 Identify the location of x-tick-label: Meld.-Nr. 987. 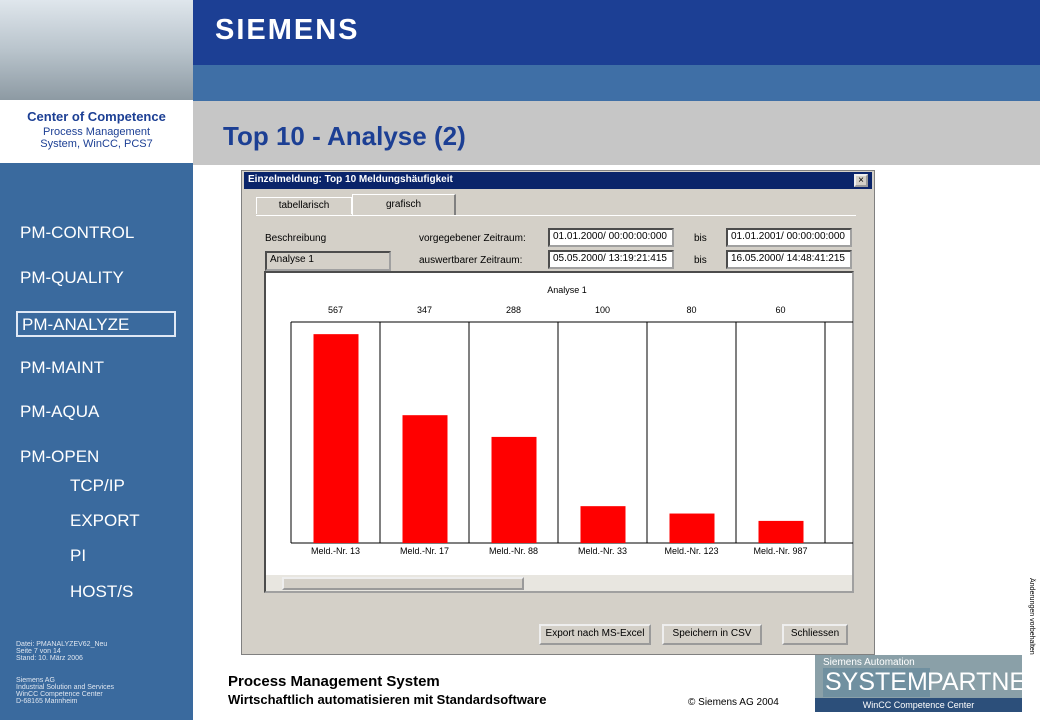
(780, 551).